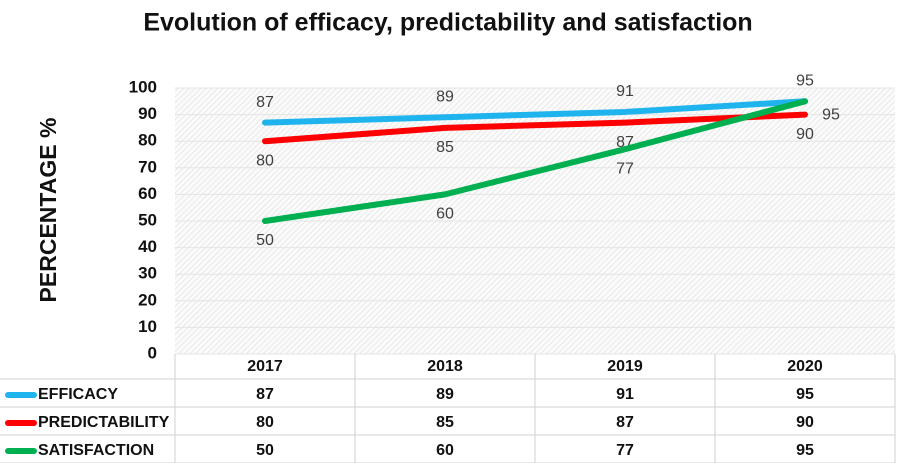  Describe the element at coordinates (445, 422) in the screenshot. I see `table-cell: 85` at that location.